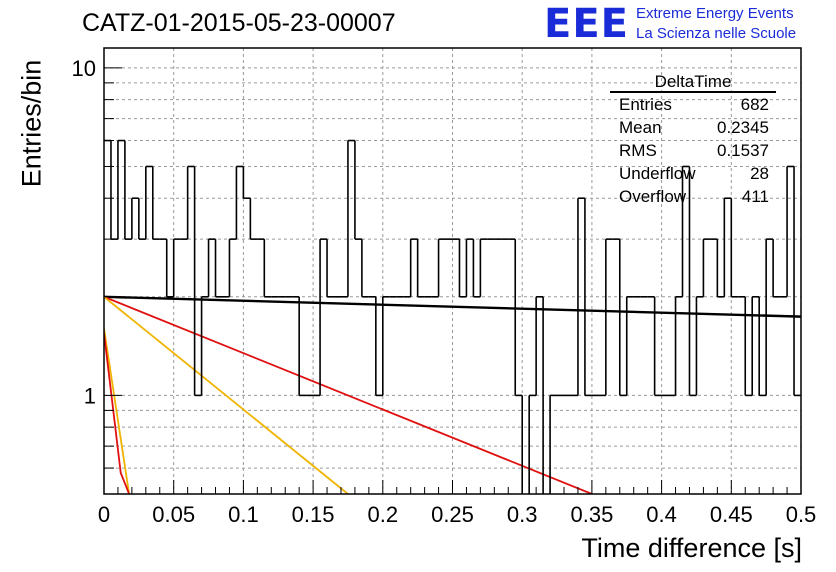 The image size is (836, 572). Describe the element at coordinates (452, 514) in the screenshot. I see `x-tick-label: 0.25` at that location.